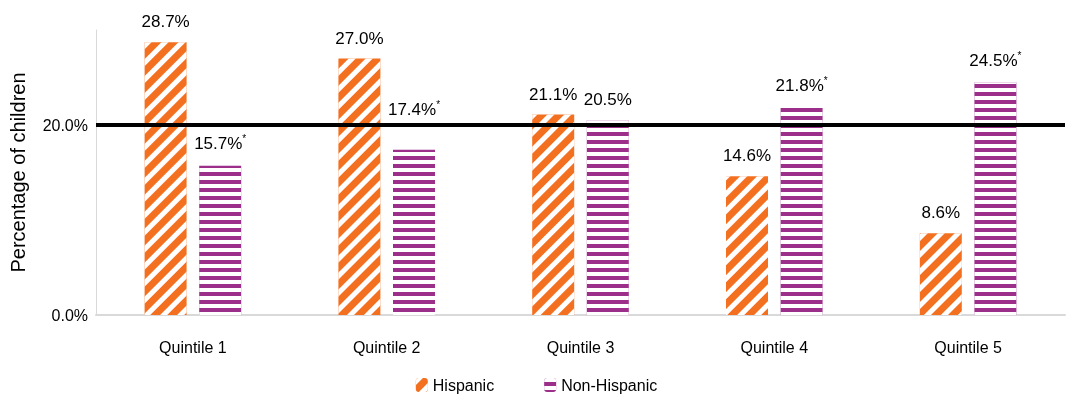 The height and width of the screenshot is (400, 1073). I want to click on data-label: 21.8%*, so click(801, 85).